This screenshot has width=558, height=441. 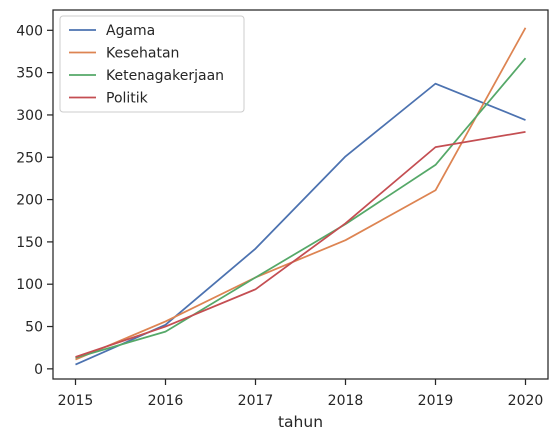 I want to click on legend-entry: Kesehatan, so click(x=142, y=54).